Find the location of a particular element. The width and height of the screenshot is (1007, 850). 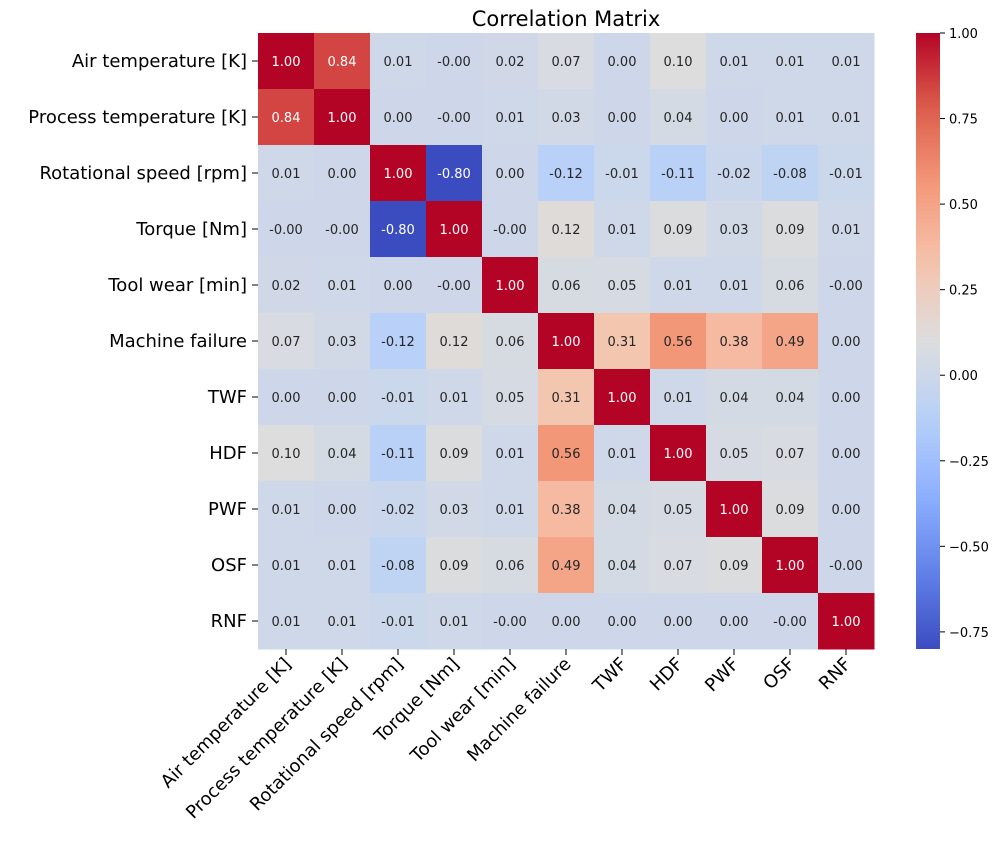

row-label: PWF is located at coordinates (227, 509).